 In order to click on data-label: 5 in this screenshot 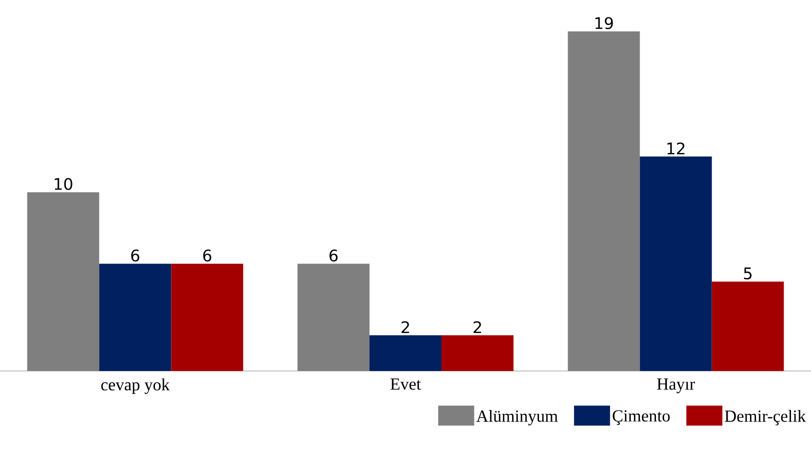, I will do `click(748, 274)`.